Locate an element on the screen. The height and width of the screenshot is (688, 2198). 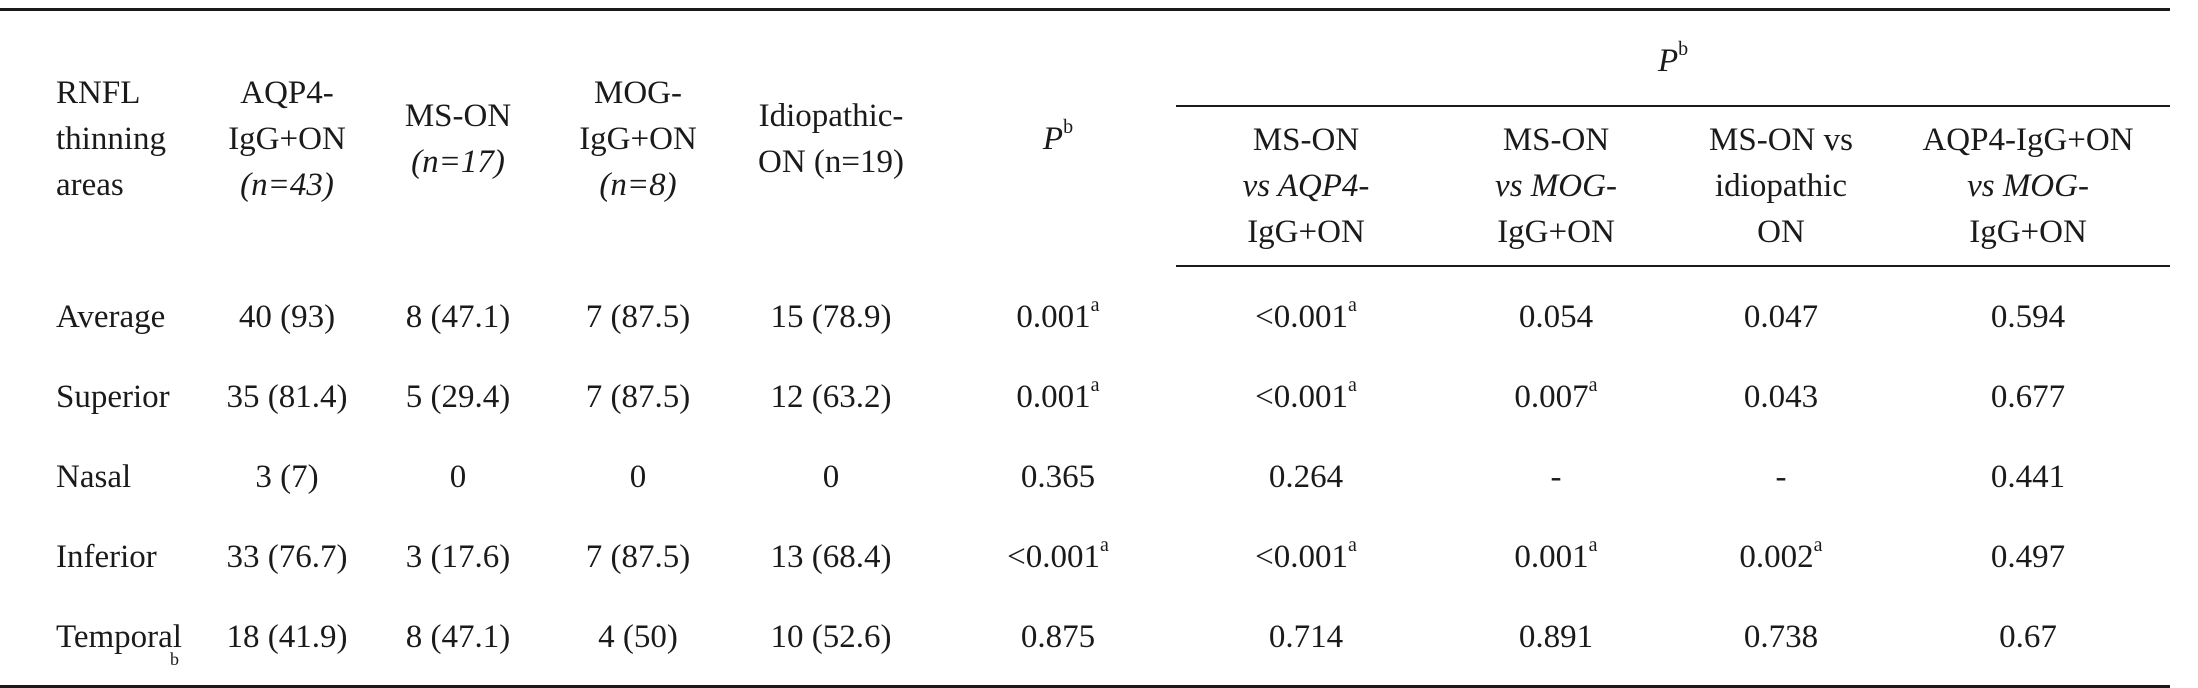
cell-aqp4: 18 (41.9) is located at coordinates (287, 642).